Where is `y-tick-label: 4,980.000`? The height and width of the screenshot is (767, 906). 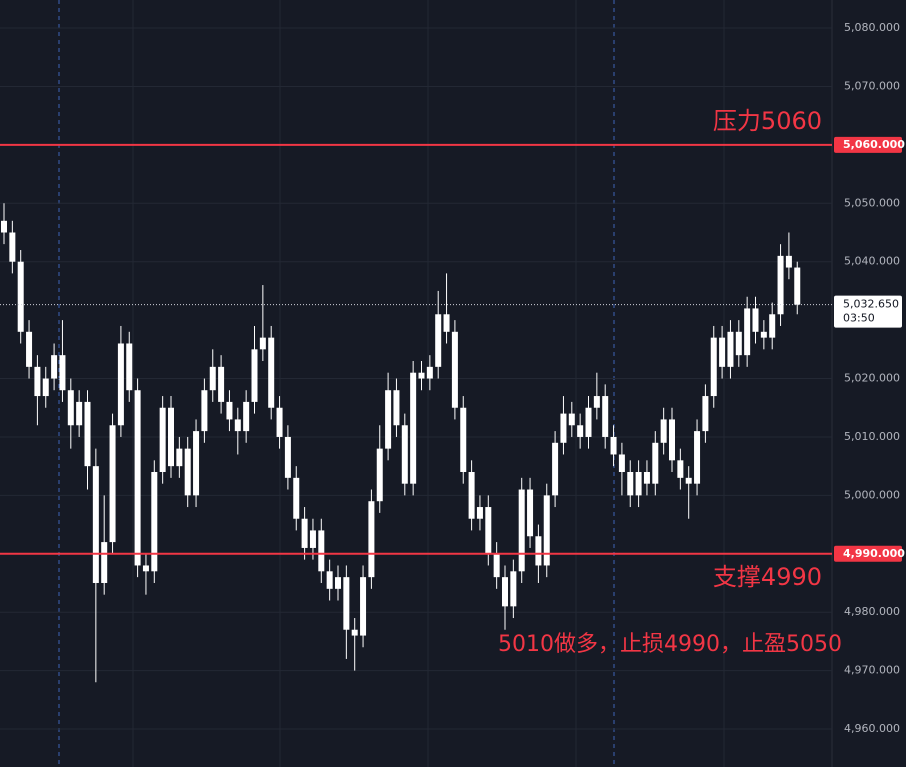 y-tick-label: 4,980.000 is located at coordinates (872, 611).